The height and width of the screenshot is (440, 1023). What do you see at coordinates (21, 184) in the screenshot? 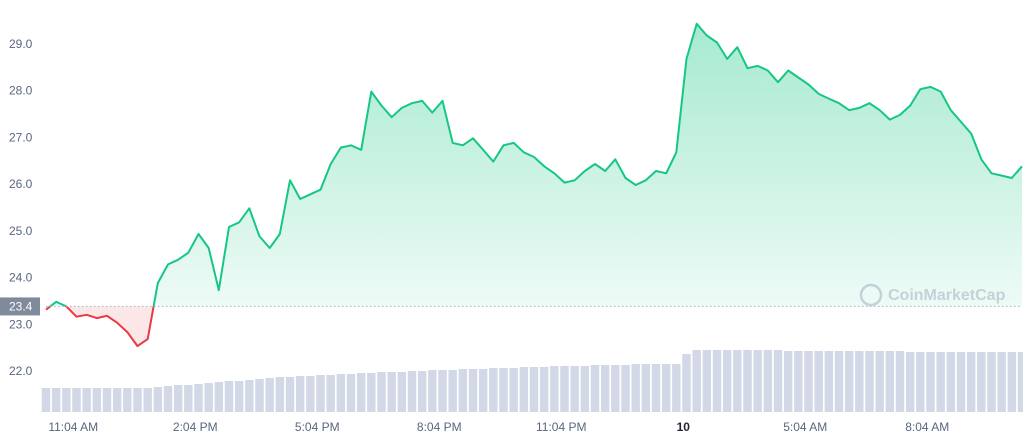
I see `y-tick-label: 26.0` at bounding box center [21, 184].